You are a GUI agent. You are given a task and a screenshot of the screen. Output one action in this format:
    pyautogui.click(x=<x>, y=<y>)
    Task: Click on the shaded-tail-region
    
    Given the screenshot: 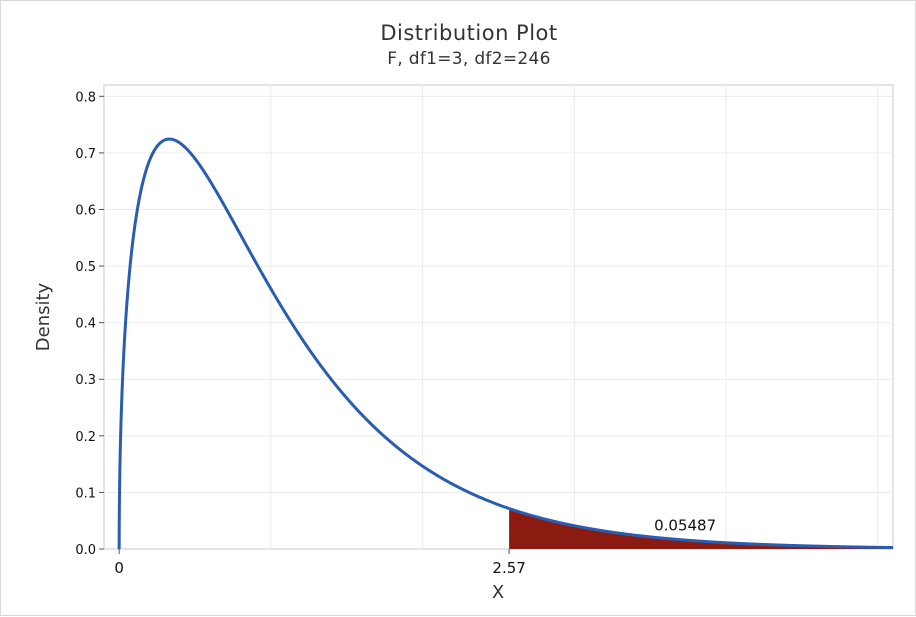 What is the action you would take?
    pyautogui.click(x=701, y=528)
    